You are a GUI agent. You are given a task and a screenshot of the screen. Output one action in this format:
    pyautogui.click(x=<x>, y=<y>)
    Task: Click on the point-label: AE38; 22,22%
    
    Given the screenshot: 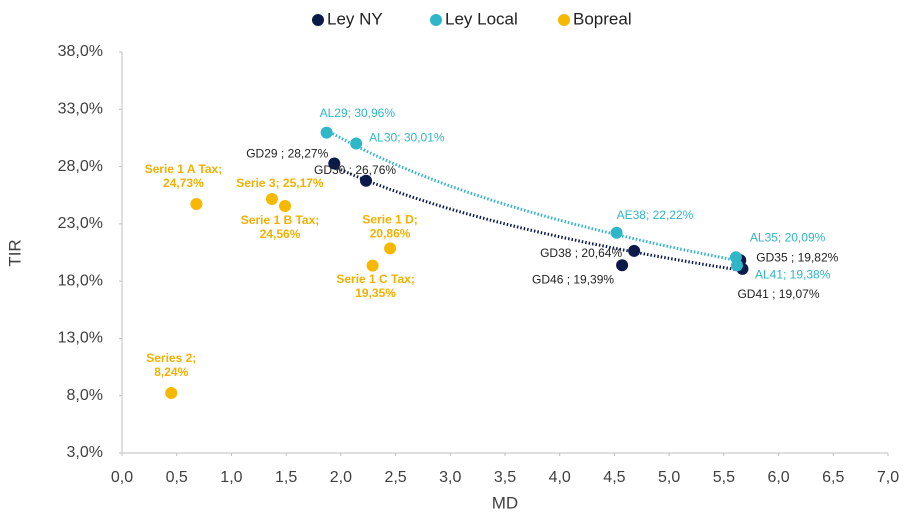 What is the action you would take?
    pyautogui.click(x=655, y=215)
    